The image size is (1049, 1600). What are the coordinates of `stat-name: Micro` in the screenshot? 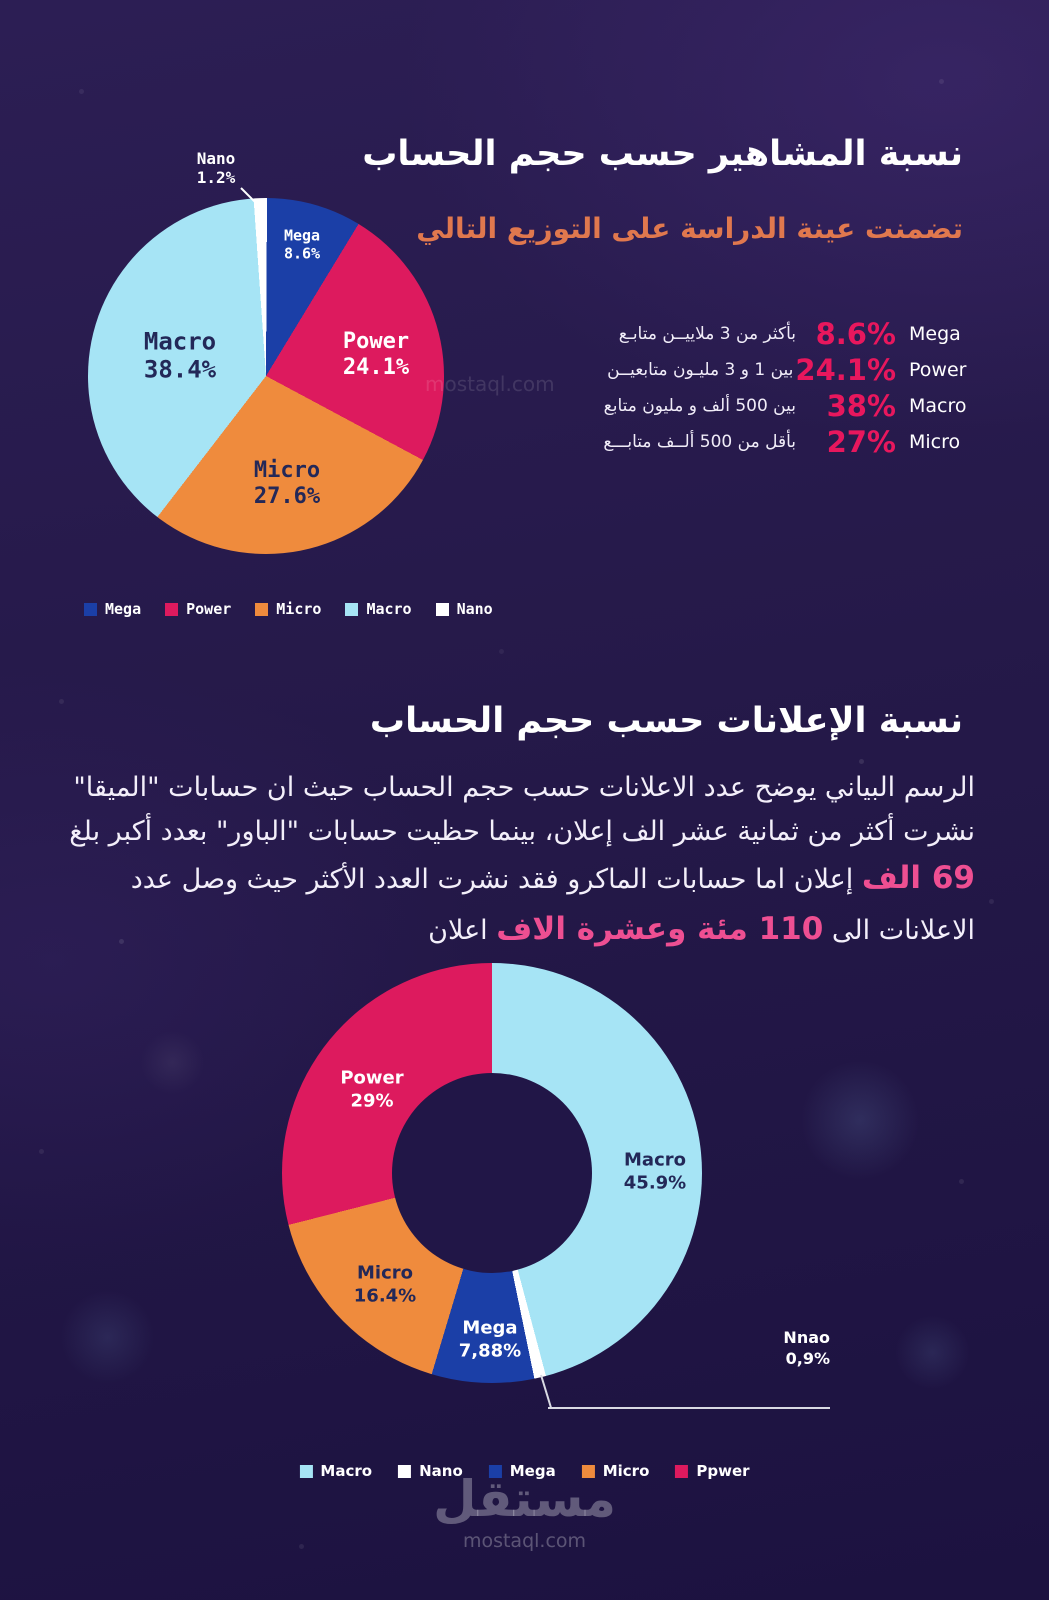 It's located at (935, 442).